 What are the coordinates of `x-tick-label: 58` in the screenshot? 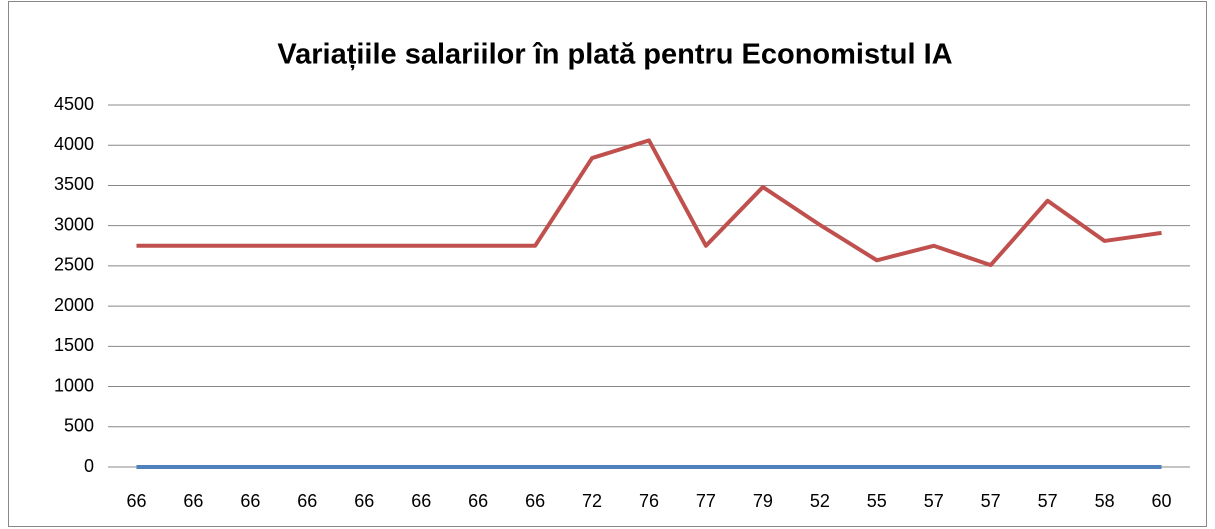 It's located at (1105, 501).